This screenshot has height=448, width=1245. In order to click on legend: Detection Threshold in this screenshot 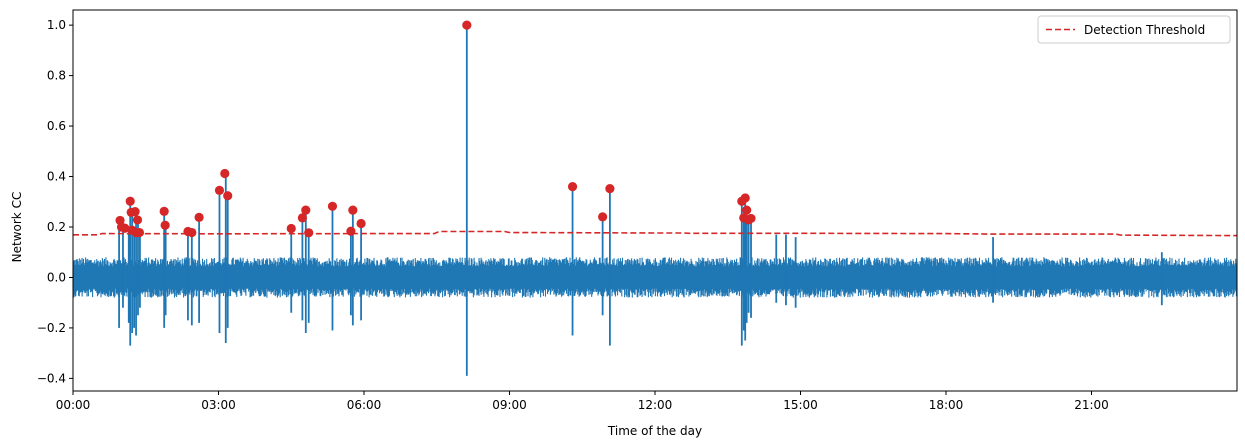, I will do `click(1134, 29)`.